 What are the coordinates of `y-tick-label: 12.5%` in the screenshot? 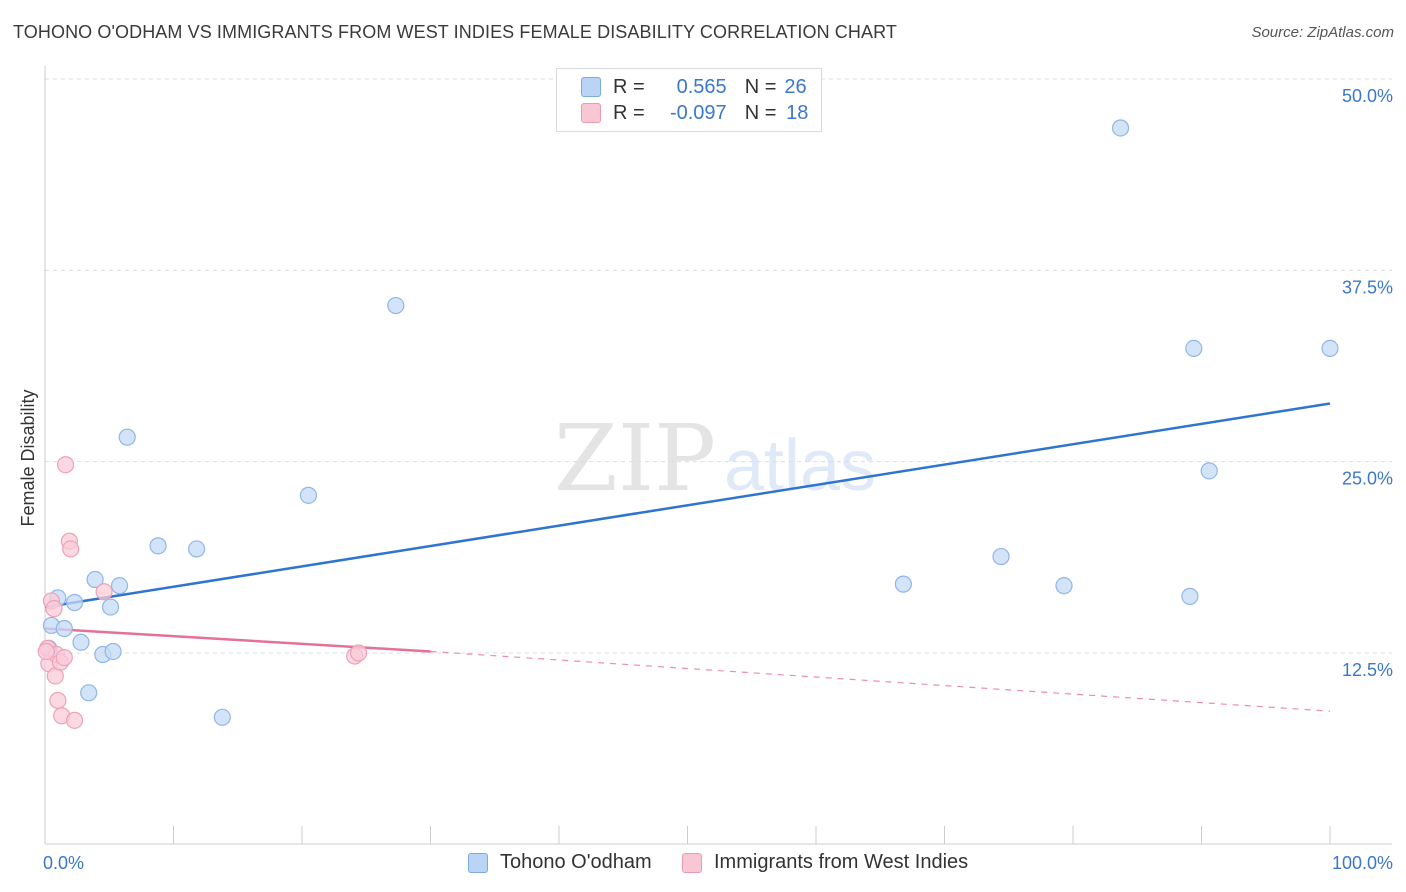 It's located at (1367, 670).